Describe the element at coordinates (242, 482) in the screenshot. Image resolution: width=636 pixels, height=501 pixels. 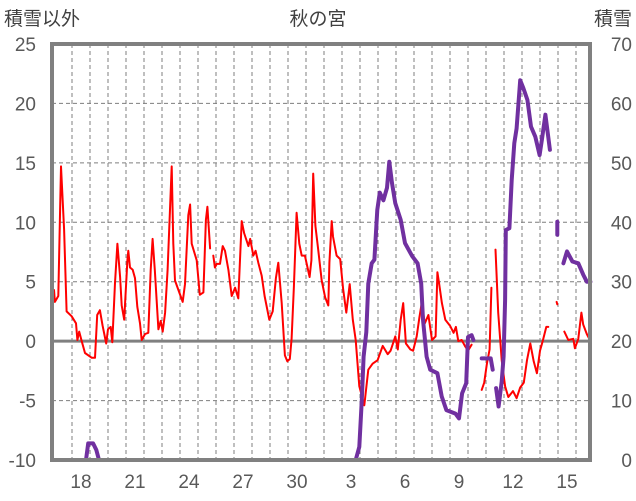
I see `x-tick-label: 27` at that location.